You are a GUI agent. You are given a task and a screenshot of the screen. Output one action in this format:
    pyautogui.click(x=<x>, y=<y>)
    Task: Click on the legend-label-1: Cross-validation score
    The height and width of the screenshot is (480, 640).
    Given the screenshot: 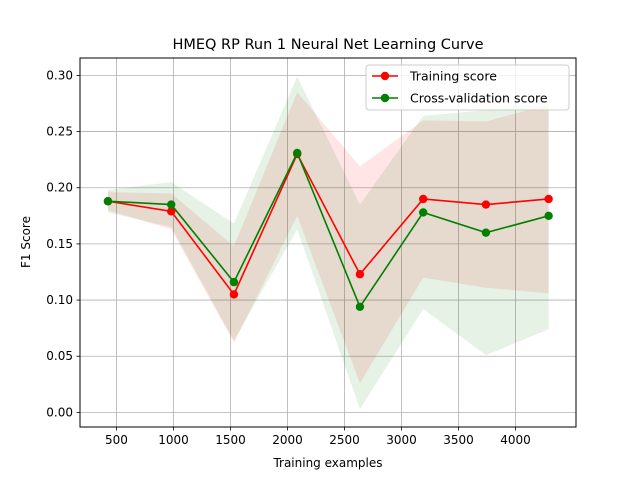 What is the action you would take?
    pyautogui.click(x=479, y=98)
    